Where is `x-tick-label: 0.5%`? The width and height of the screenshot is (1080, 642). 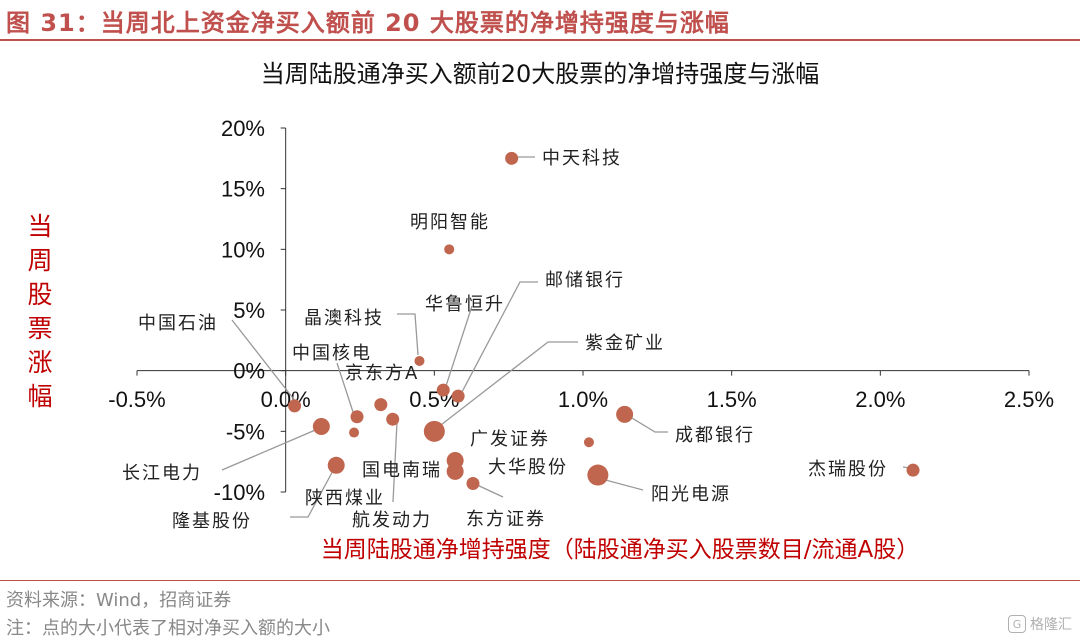 x-tick-label: 0.5% is located at coordinates (434, 399).